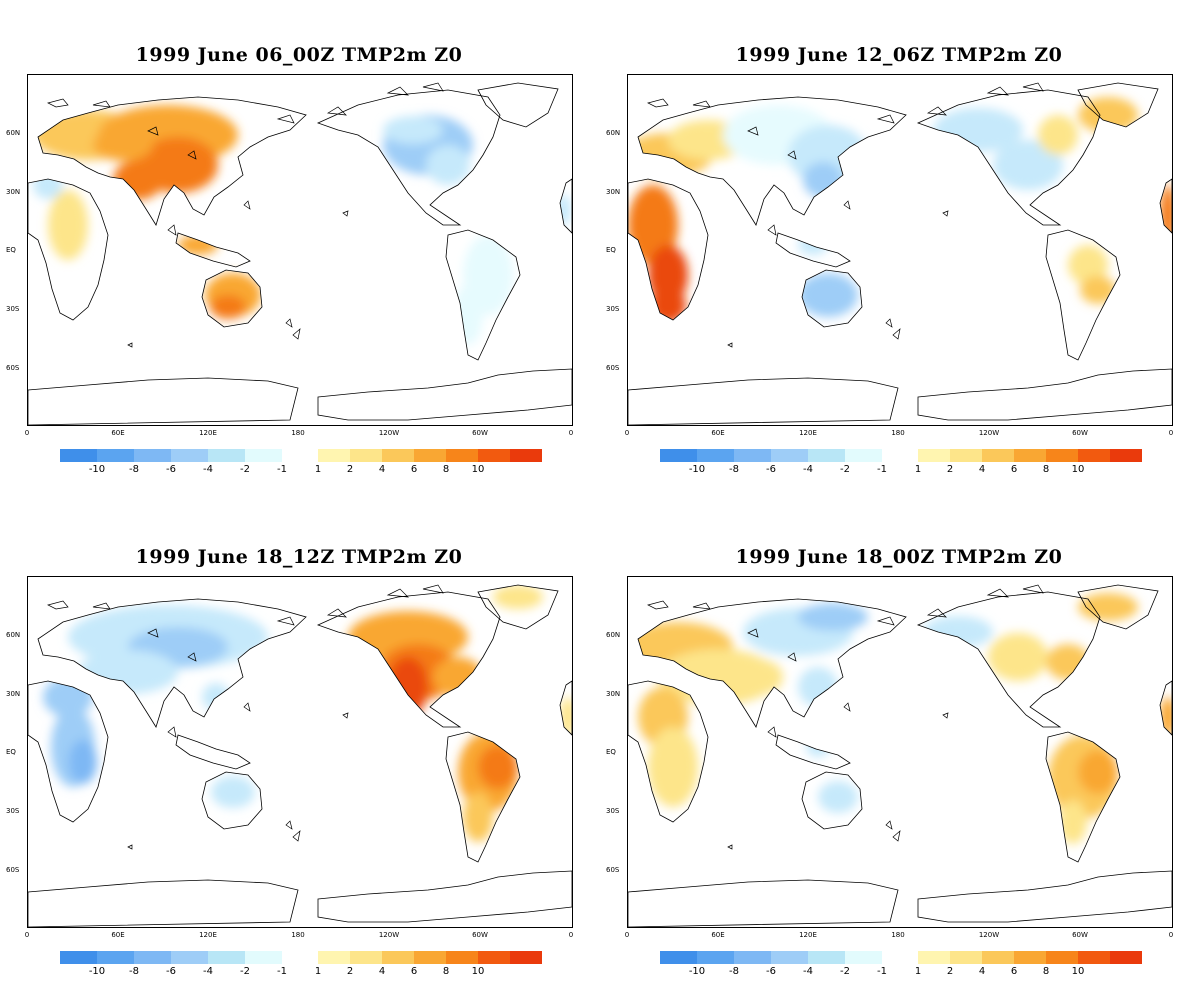 This screenshot has width=1200, height=1002. Describe the element at coordinates (808, 433) in the screenshot. I see `lon-tick-label: 120E` at that location.